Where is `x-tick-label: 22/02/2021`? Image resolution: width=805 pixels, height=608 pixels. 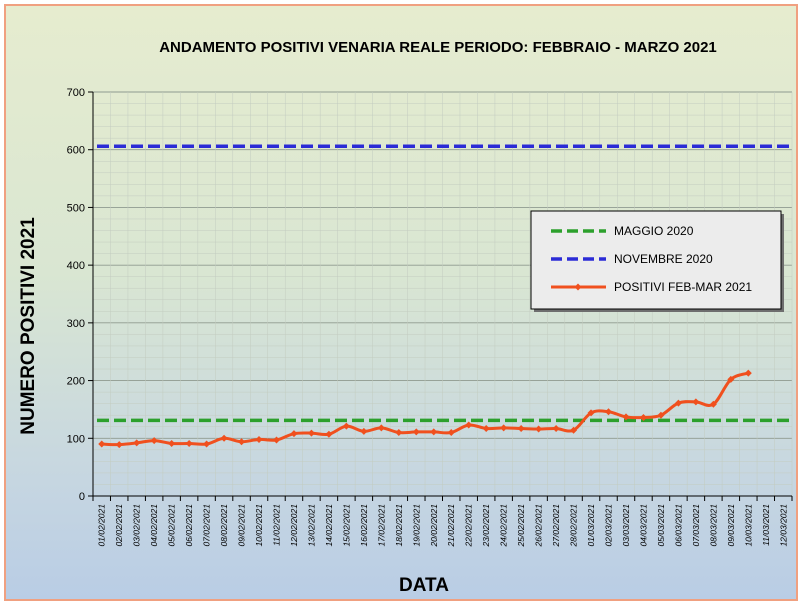
x-tick-label: 22/02/2021 is located at coordinates (469, 526).